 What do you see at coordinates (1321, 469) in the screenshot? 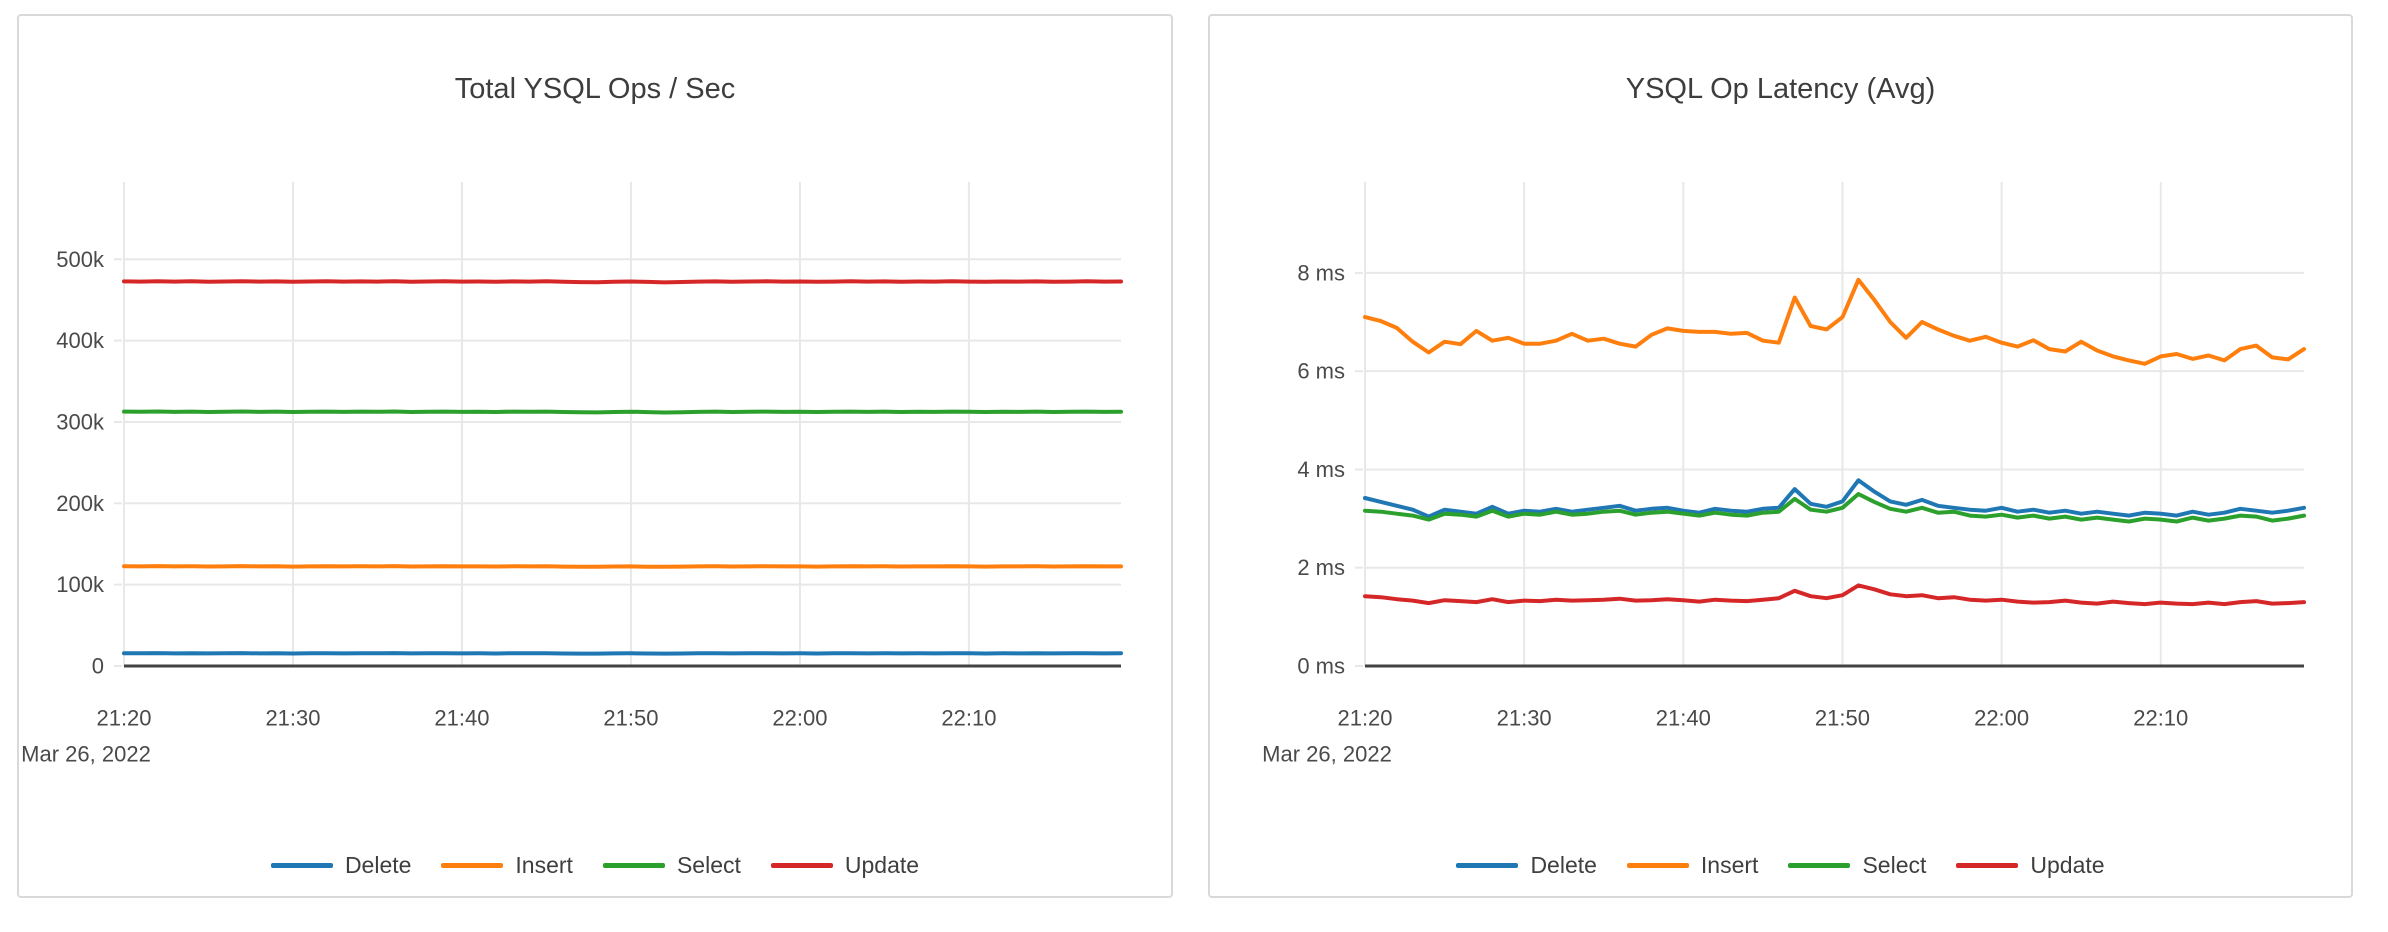
I see `y-tick-label: 4 ms` at bounding box center [1321, 469].